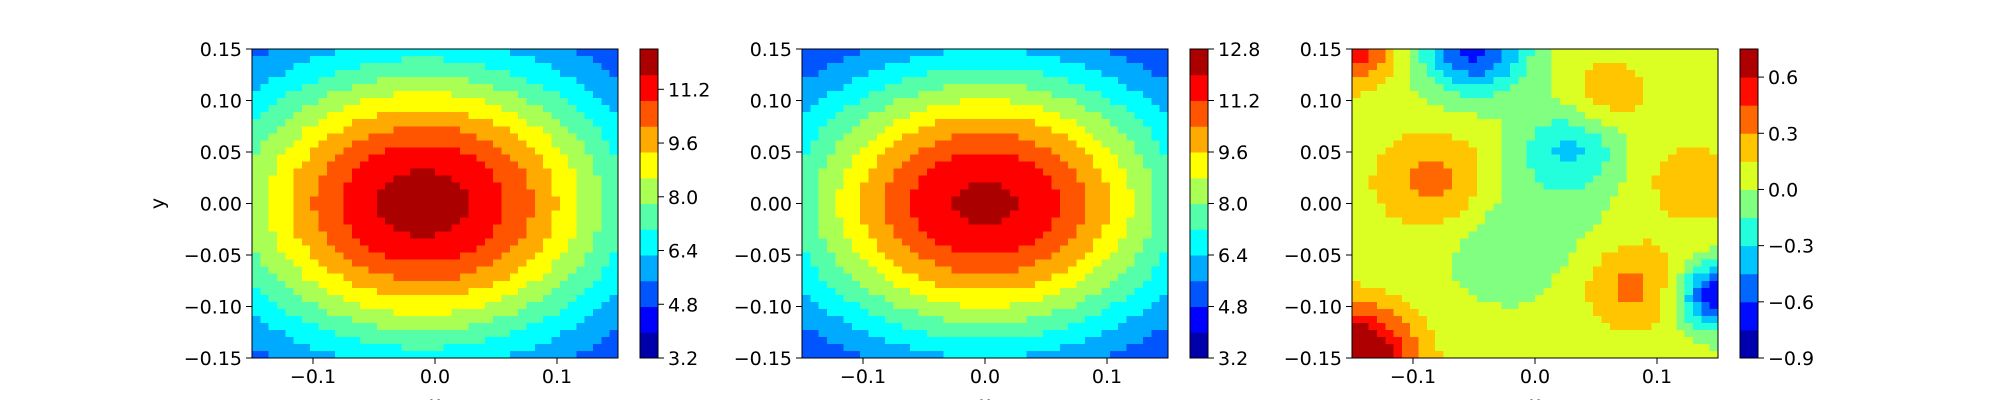 The image size is (2000, 400). Describe the element at coordinates (1199, 165) in the screenshot. I see `colorbar-band` at that location.